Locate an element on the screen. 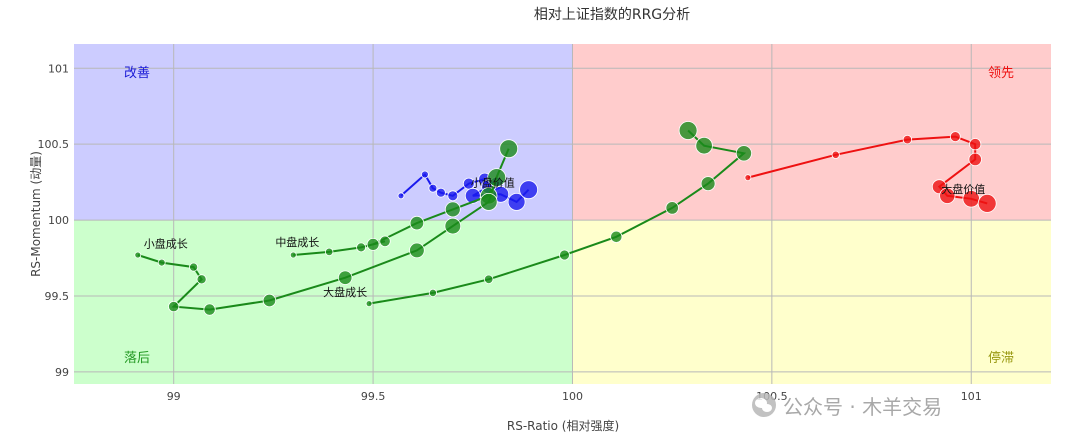 The height and width of the screenshot is (447, 1080). x-tick-label: 99.5 is located at coordinates (373, 396).